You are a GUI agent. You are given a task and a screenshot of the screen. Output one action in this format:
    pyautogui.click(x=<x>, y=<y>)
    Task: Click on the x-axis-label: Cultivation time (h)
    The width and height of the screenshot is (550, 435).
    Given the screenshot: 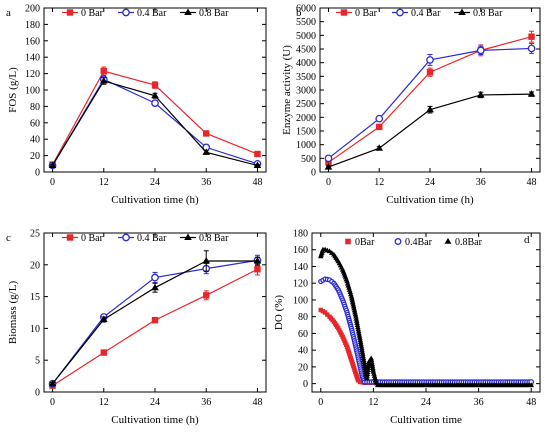 What is the action you would take?
    pyautogui.click(x=430, y=200)
    